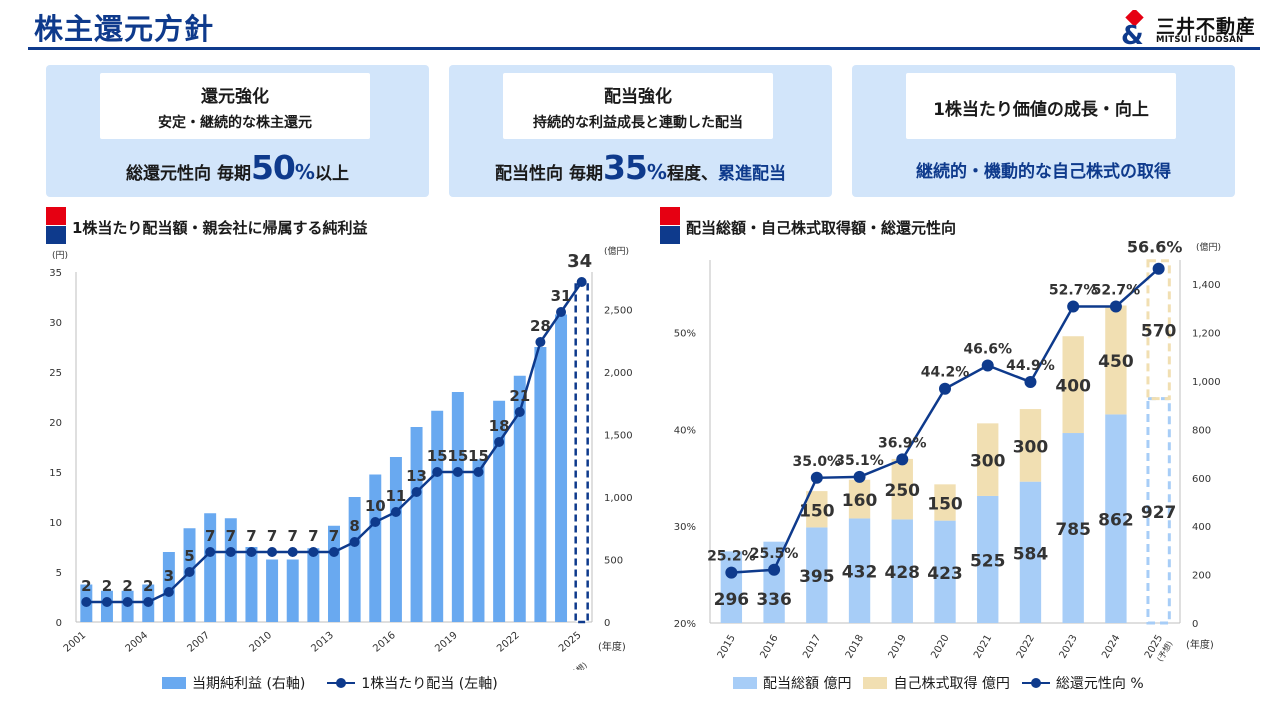  What do you see at coordinates (55, 423) in the screenshot?
I see `left-tick-label: 20` at bounding box center [55, 423].